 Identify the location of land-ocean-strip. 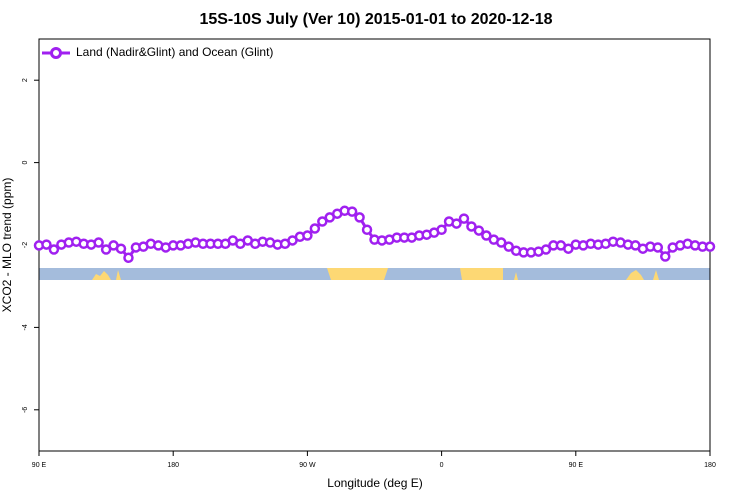
(374, 274).